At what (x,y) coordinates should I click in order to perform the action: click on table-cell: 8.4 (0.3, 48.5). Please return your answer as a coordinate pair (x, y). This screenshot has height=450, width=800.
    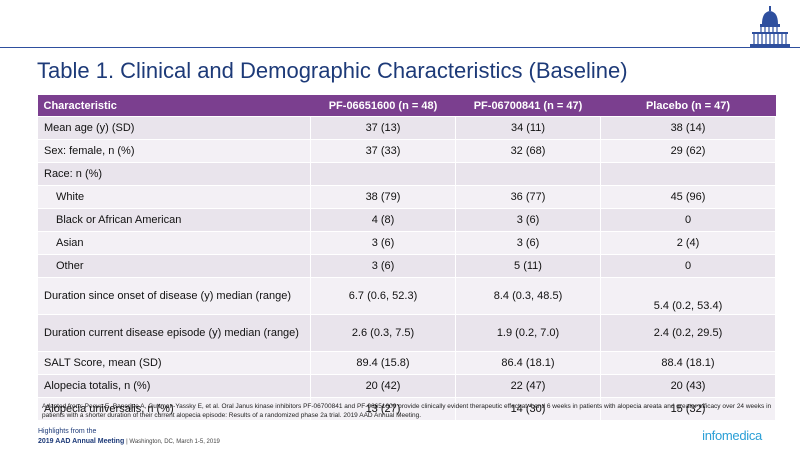
    Looking at the image, I should click on (528, 296).